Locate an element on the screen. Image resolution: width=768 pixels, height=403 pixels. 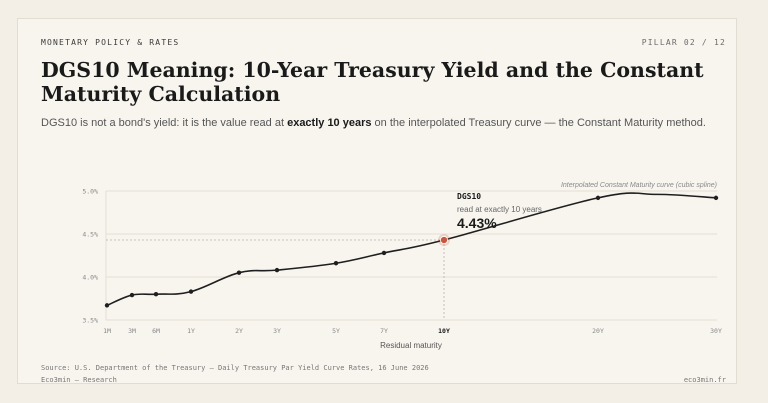
x-axis-label: Residual maturity is located at coordinates (411, 345).